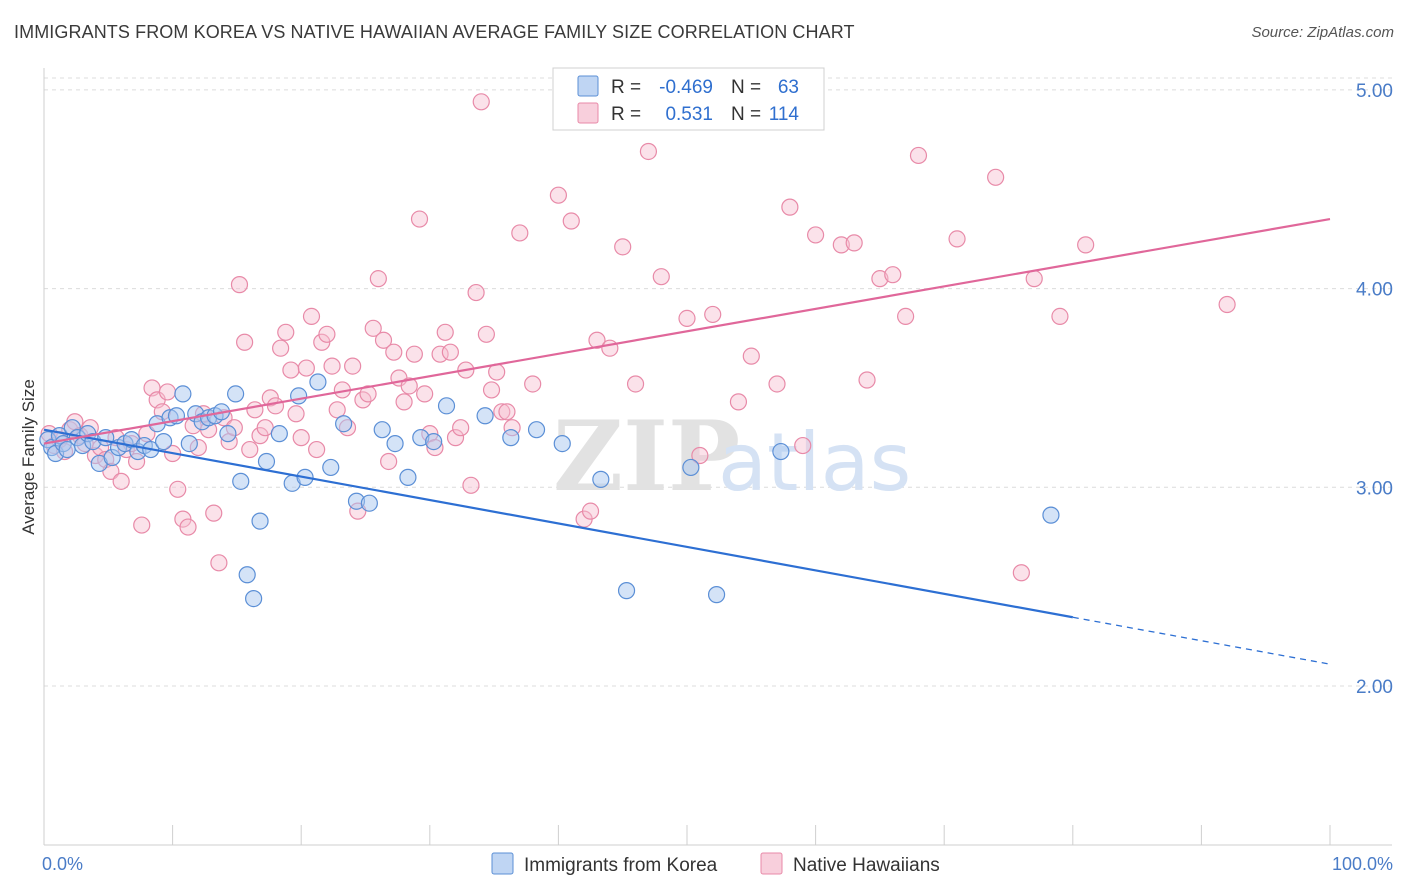 The image size is (1406, 892). What do you see at coordinates (866, 865) in the screenshot?
I see `bottom-legend-label-hawaii: Native Hawaiians` at bounding box center [866, 865].